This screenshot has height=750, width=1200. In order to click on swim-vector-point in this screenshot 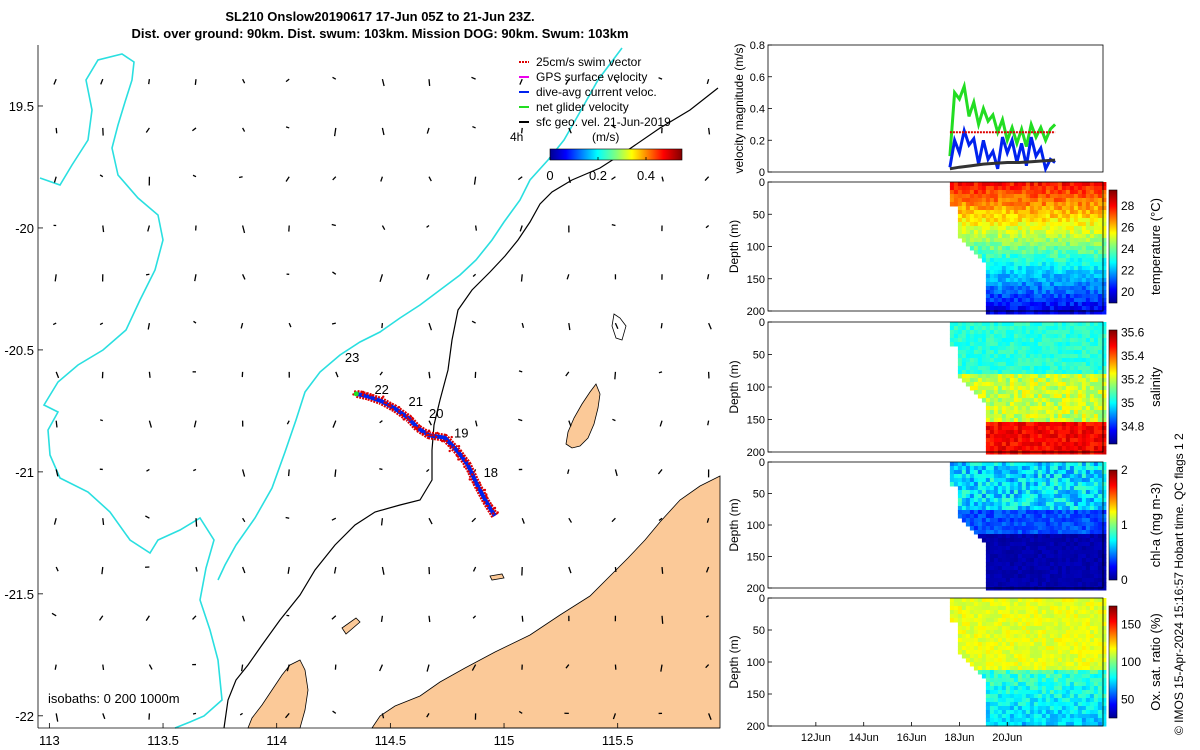, I will do `click(409, 420)`.